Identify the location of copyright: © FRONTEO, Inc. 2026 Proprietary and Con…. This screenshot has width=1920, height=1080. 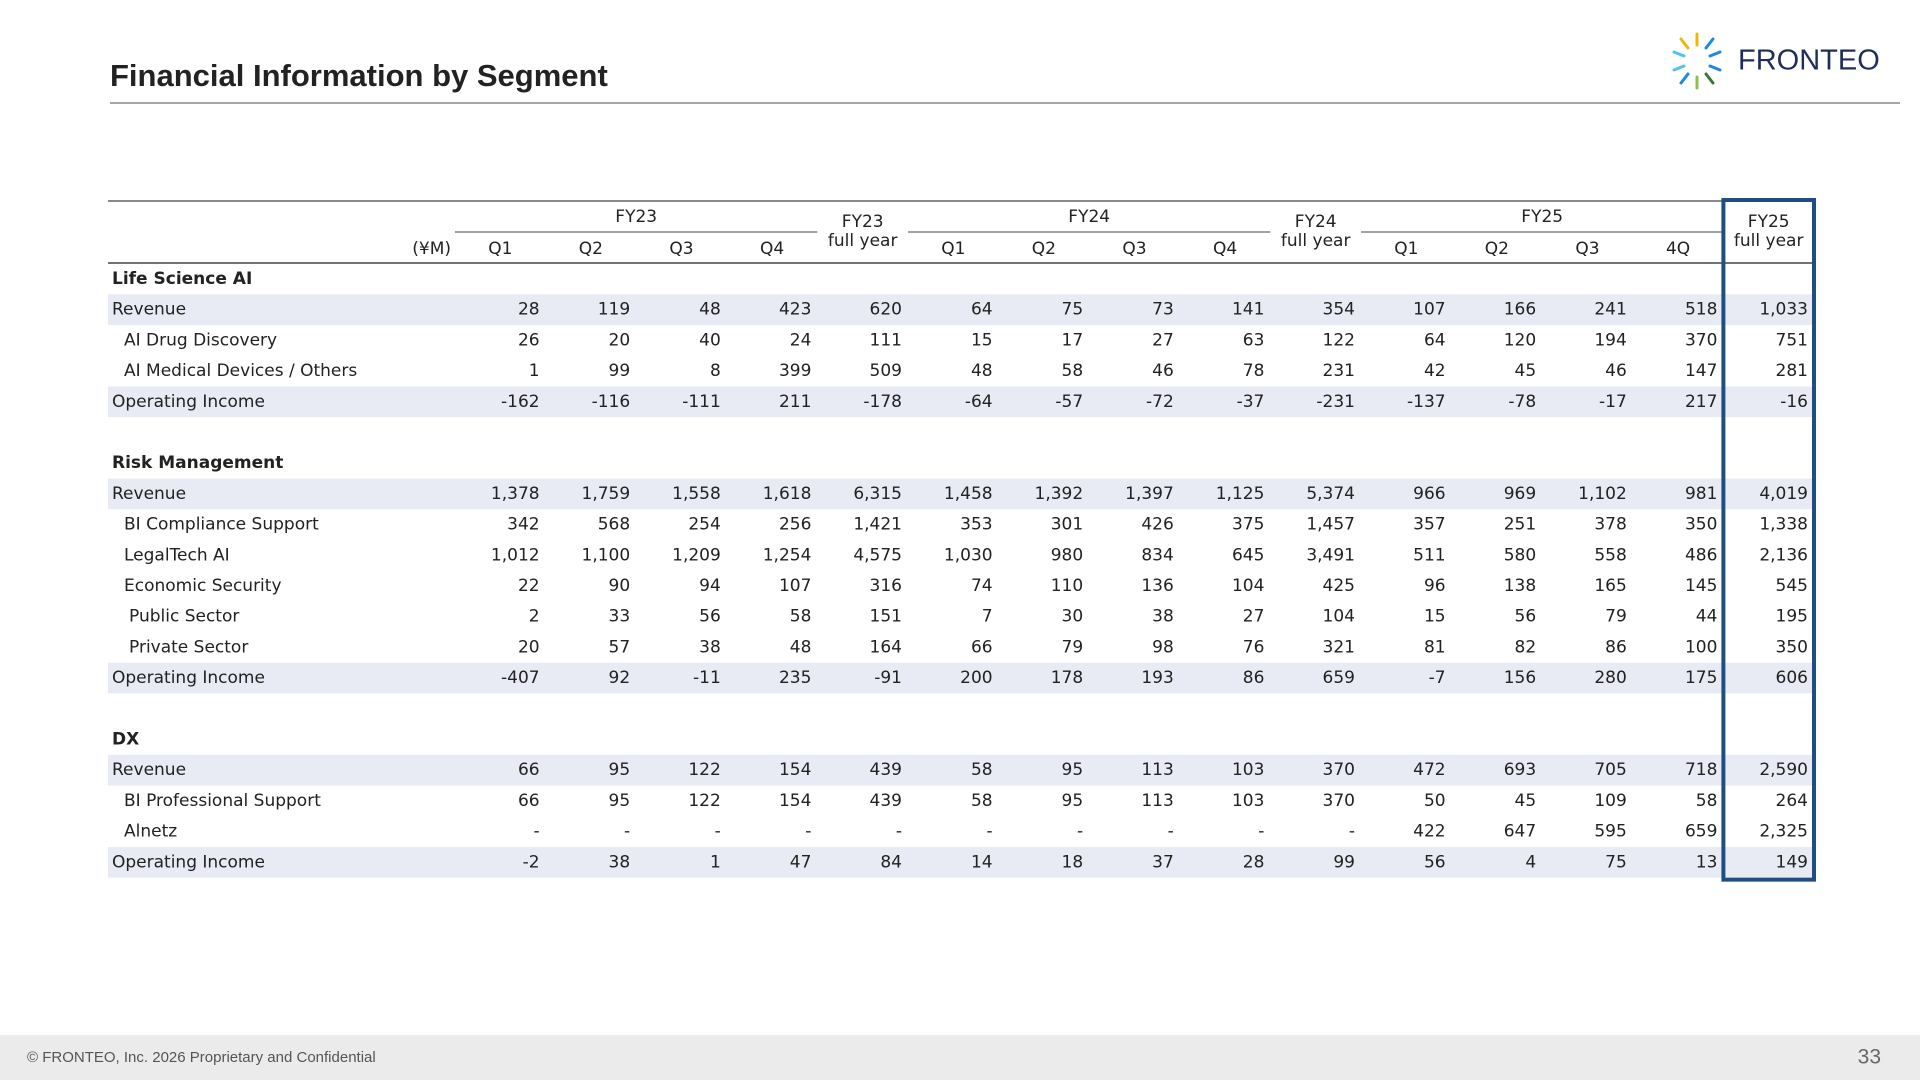
(201, 1057).